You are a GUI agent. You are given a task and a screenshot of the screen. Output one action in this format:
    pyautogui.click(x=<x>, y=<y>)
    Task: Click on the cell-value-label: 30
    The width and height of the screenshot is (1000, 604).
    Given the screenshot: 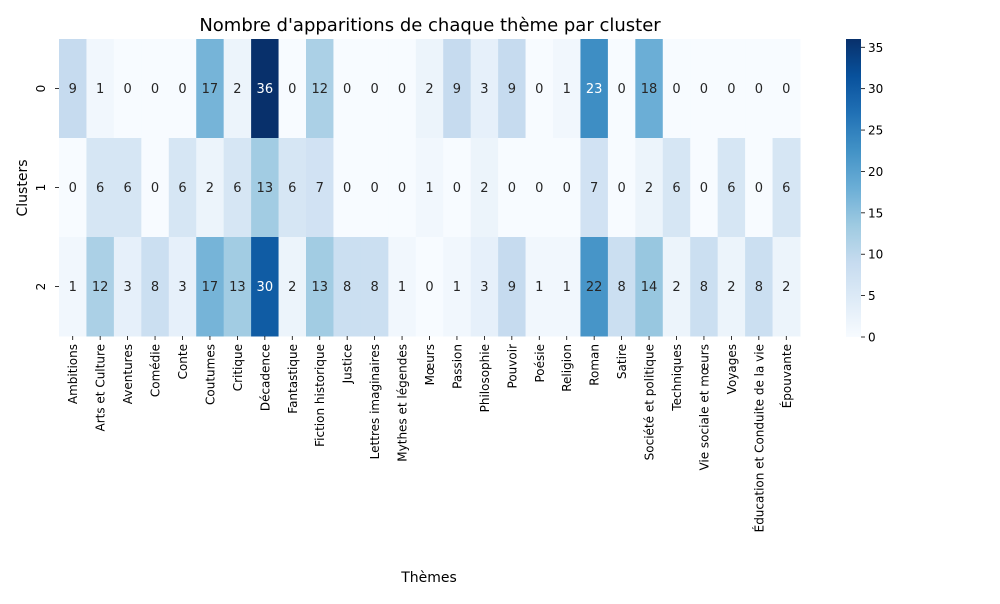 What is the action you would take?
    pyautogui.click(x=265, y=287)
    